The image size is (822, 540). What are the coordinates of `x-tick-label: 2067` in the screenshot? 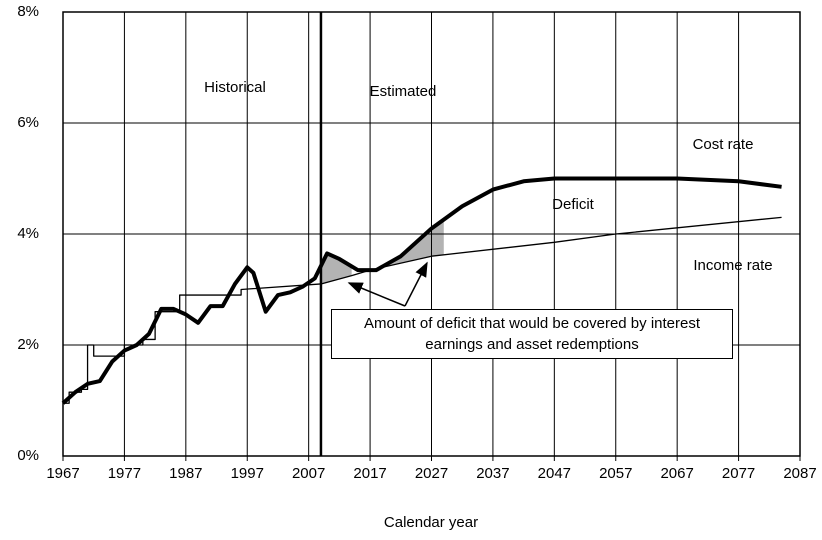 It's located at (676, 473).